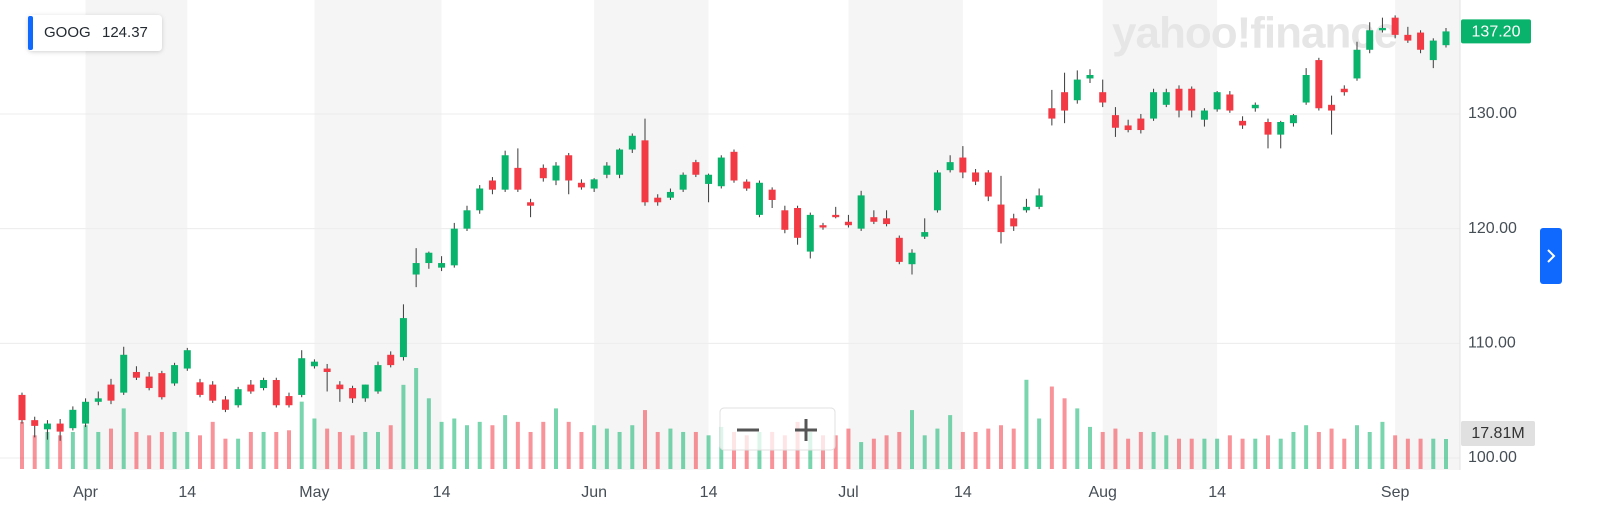 The width and height of the screenshot is (1600, 519). I want to click on next-button-bg, so click(1551, 256).